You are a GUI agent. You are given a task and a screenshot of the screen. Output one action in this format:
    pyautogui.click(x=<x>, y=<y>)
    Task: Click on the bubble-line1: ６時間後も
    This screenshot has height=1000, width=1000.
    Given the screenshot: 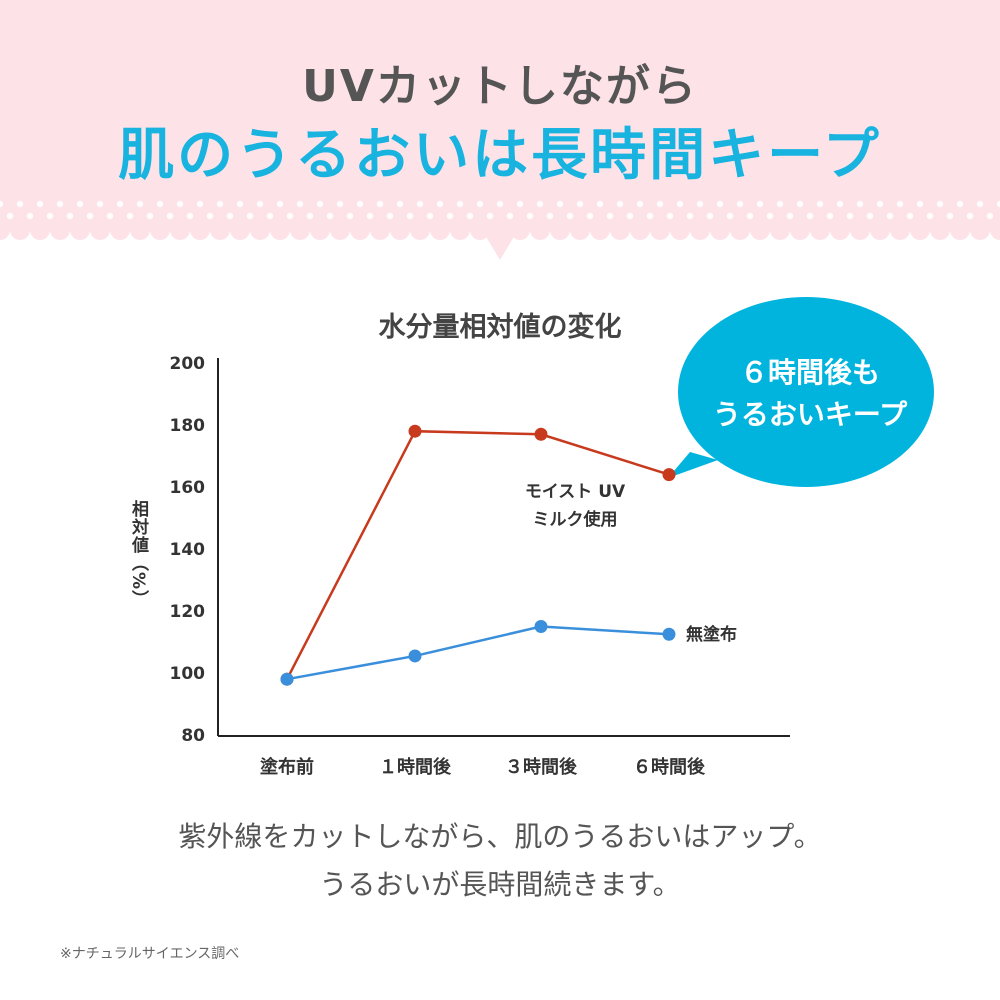 What is the action you would take?
    pyautogui.click(x=809, y=372)
    